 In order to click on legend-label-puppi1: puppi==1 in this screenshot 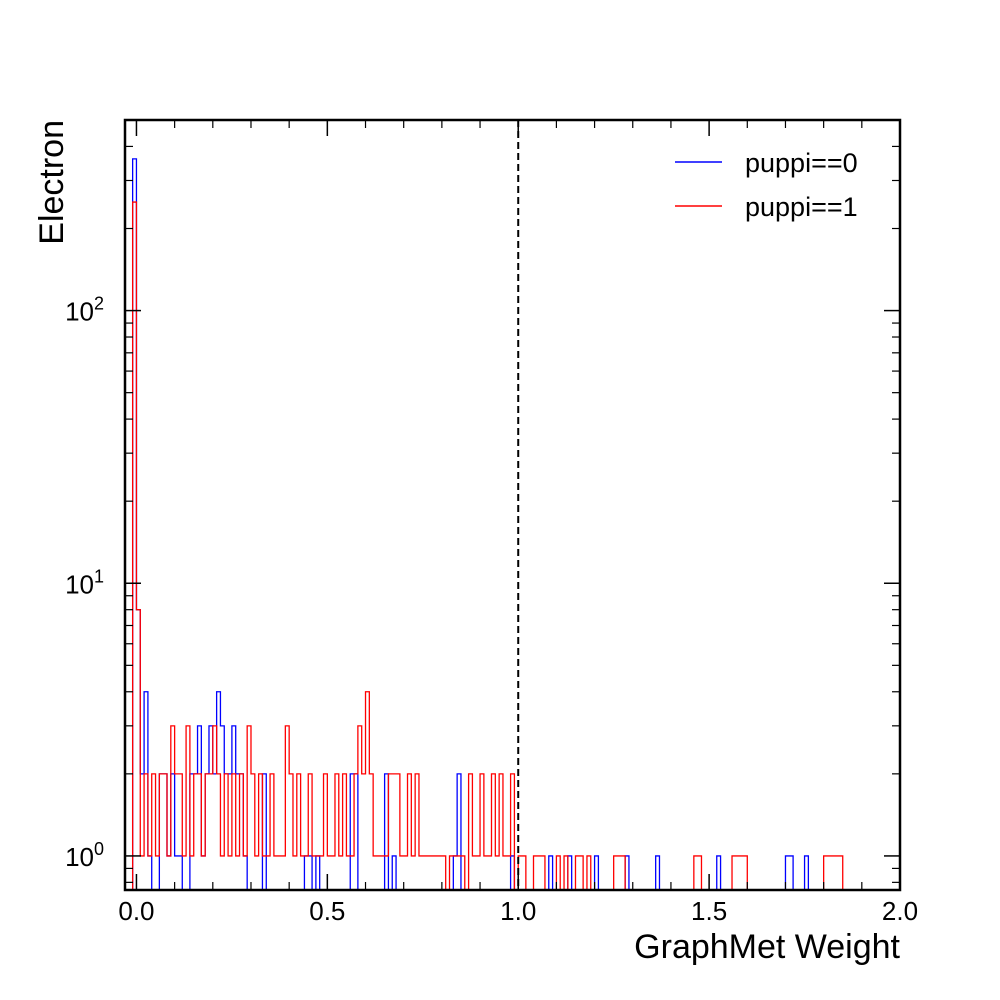, I will do `click(801, 207)`.